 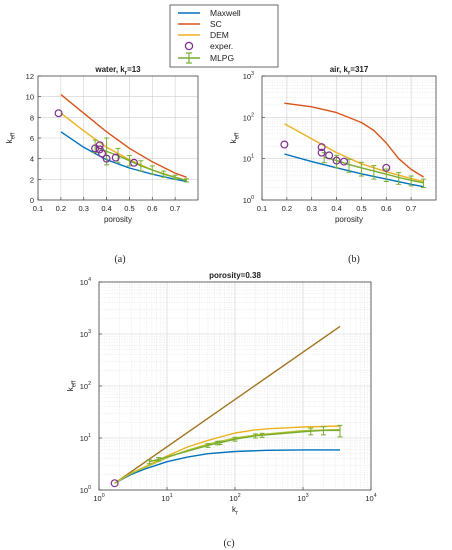 What do you see at coordinates (228, 543) in the screenshot?
I see `caption-c: (c)` at bounding box center [228, 543].